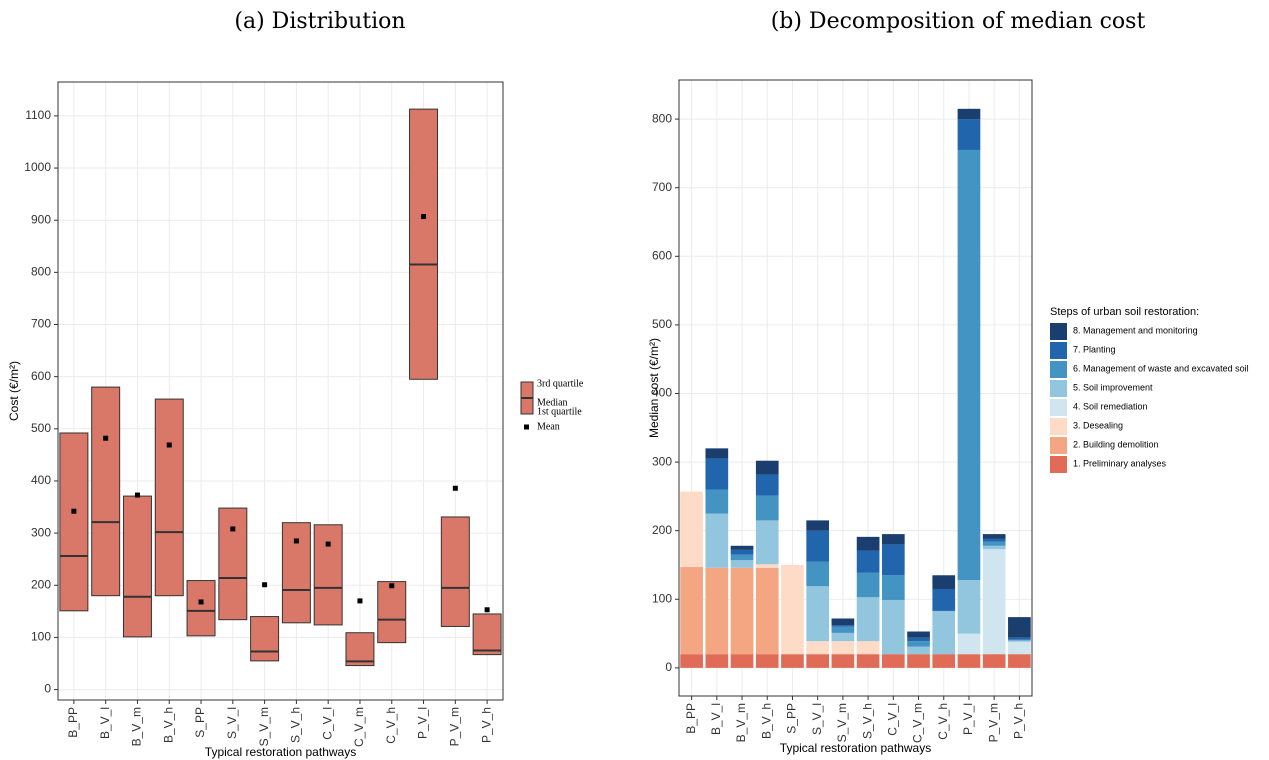 This screenshot has height=760, width=1269. What do you see at coordinates (1124, 312) in the screenshot?
I see `legend-title: Steps of urban soil restoration:` at bounding box center [1124, 312].